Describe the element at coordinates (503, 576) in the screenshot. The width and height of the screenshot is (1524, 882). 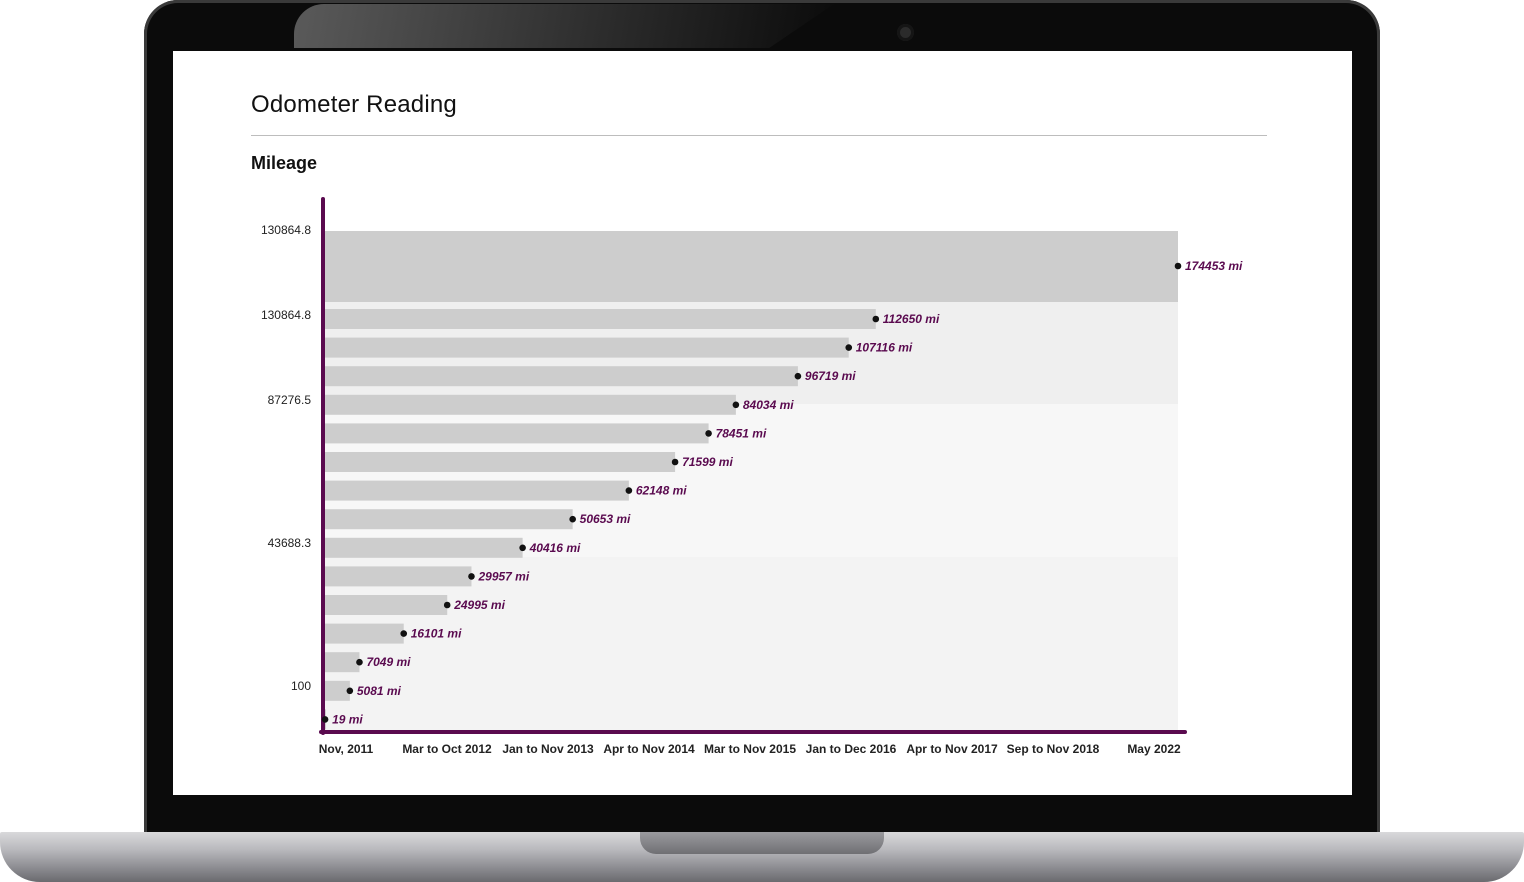
I see `data-label-10: 29957 mi` at that location.